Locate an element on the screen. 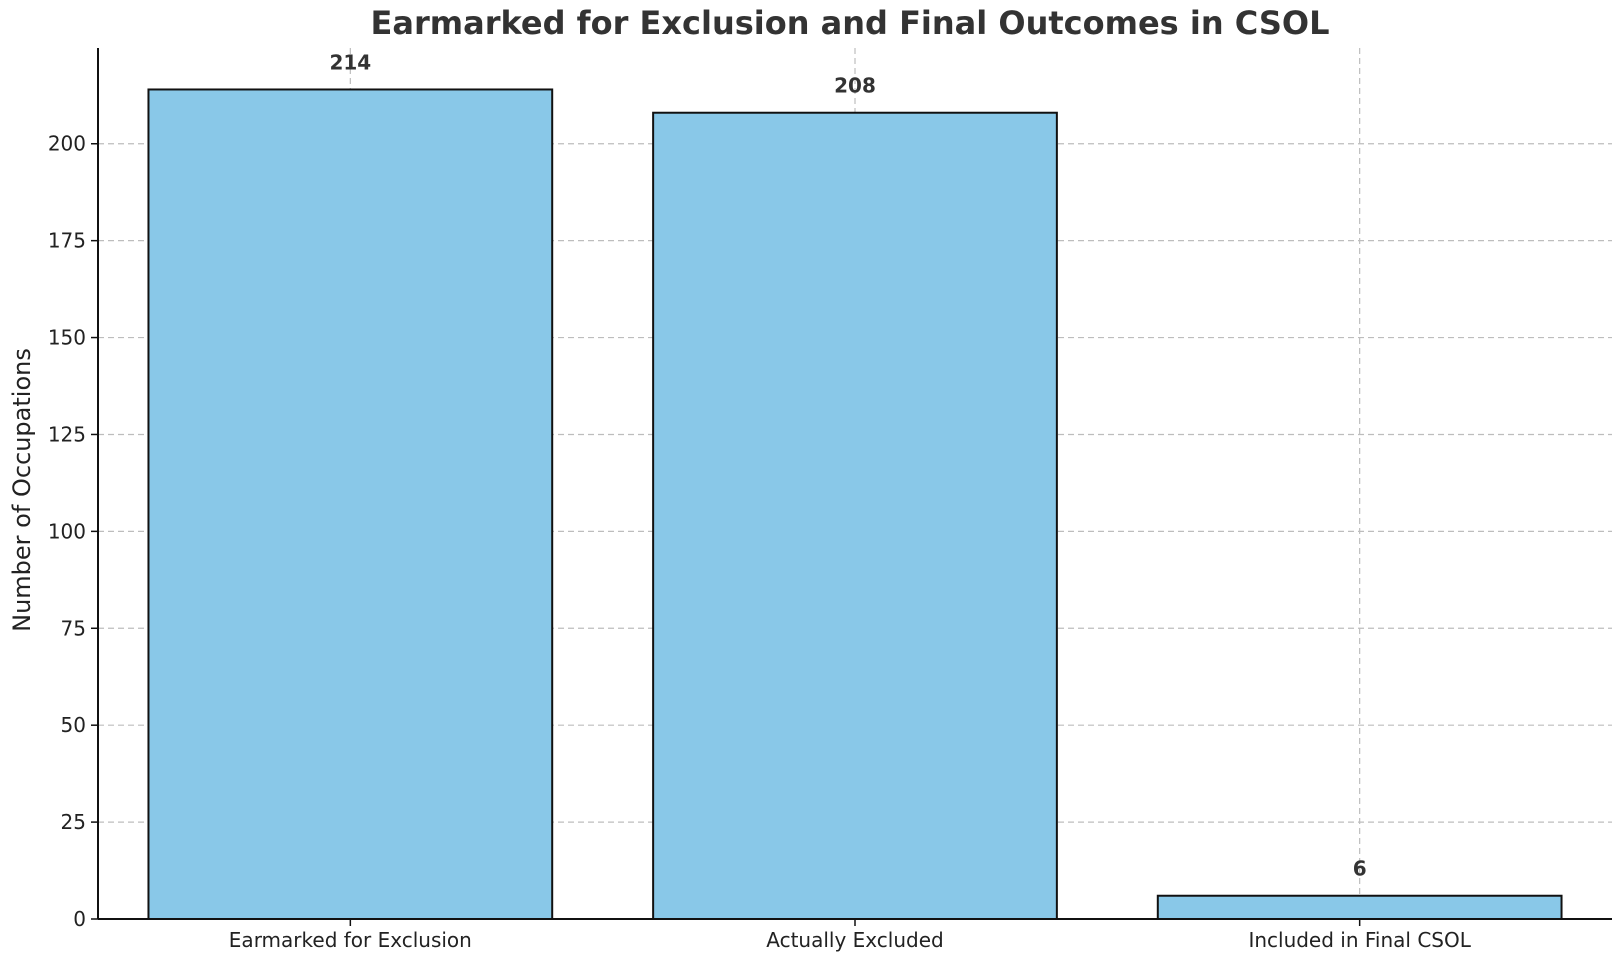  y-tick-label: 175 is located at coordinates (67, 241).